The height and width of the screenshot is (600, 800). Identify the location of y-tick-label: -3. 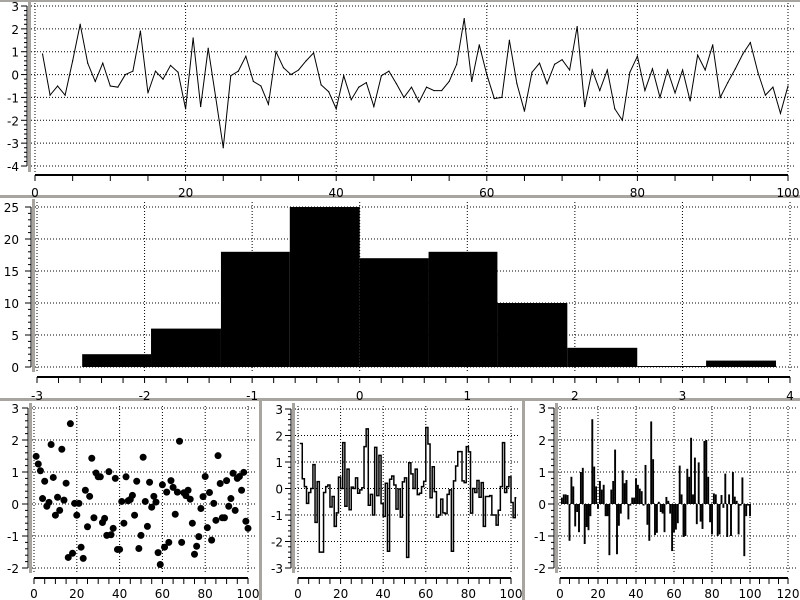
(277, 569).